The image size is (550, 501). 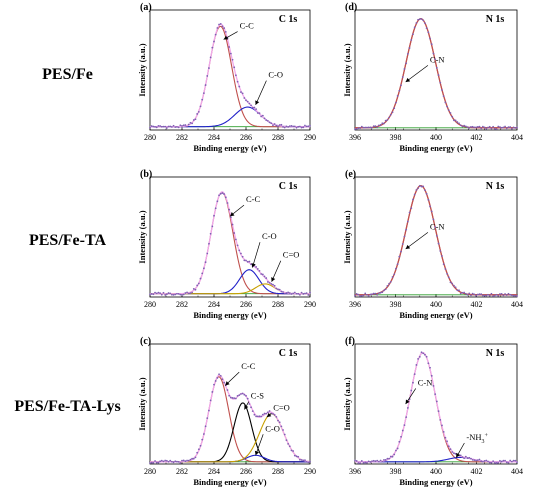 I want to click on spectrum-title: N 1s, so click(x=495, y=19).